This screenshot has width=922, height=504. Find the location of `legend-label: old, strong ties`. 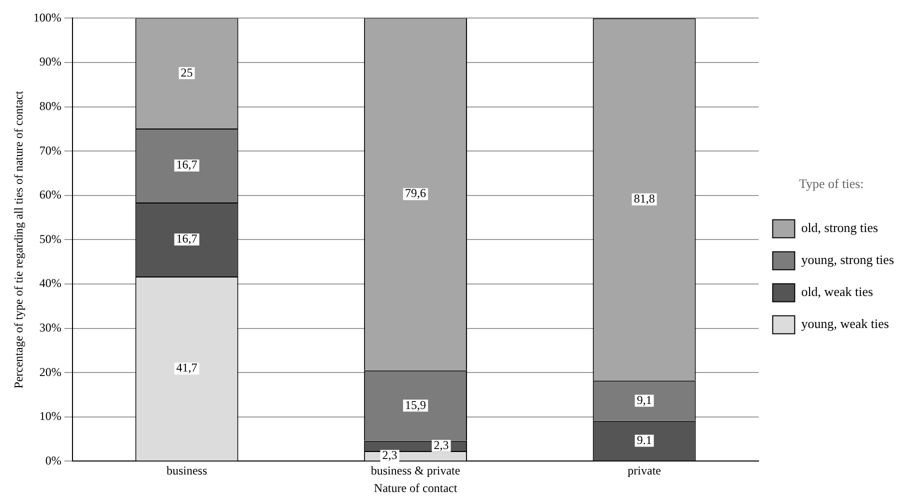

legend-label: old, strong ties is located at coordinates (839, 228).